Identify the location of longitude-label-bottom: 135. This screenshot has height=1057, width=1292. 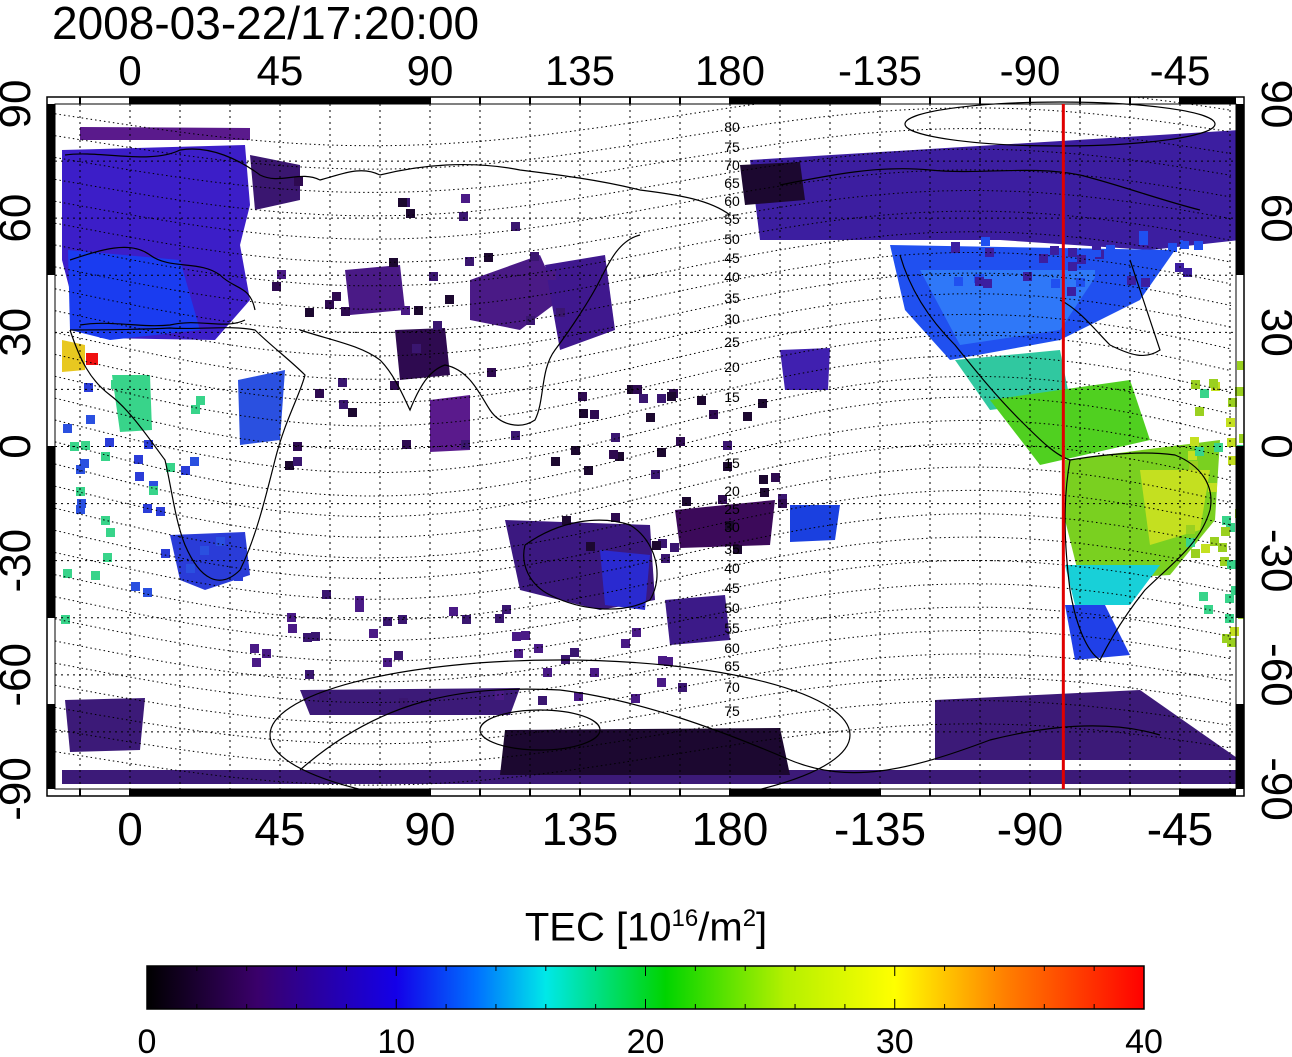
(580, 829).